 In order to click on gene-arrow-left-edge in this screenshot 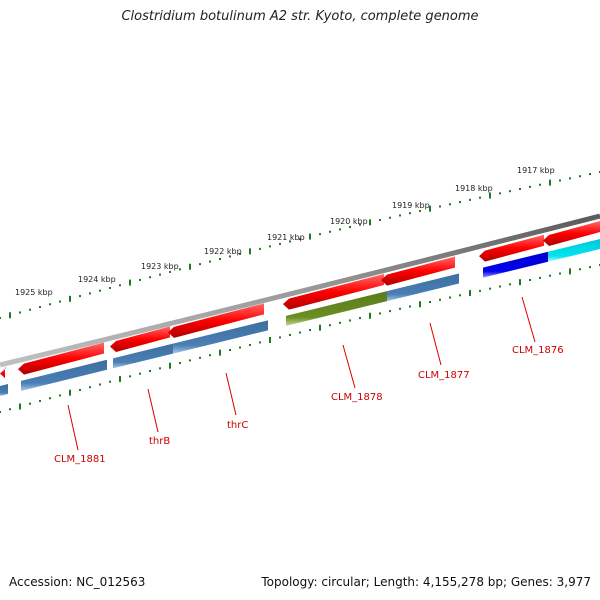, I will do `click(3, 372)`.